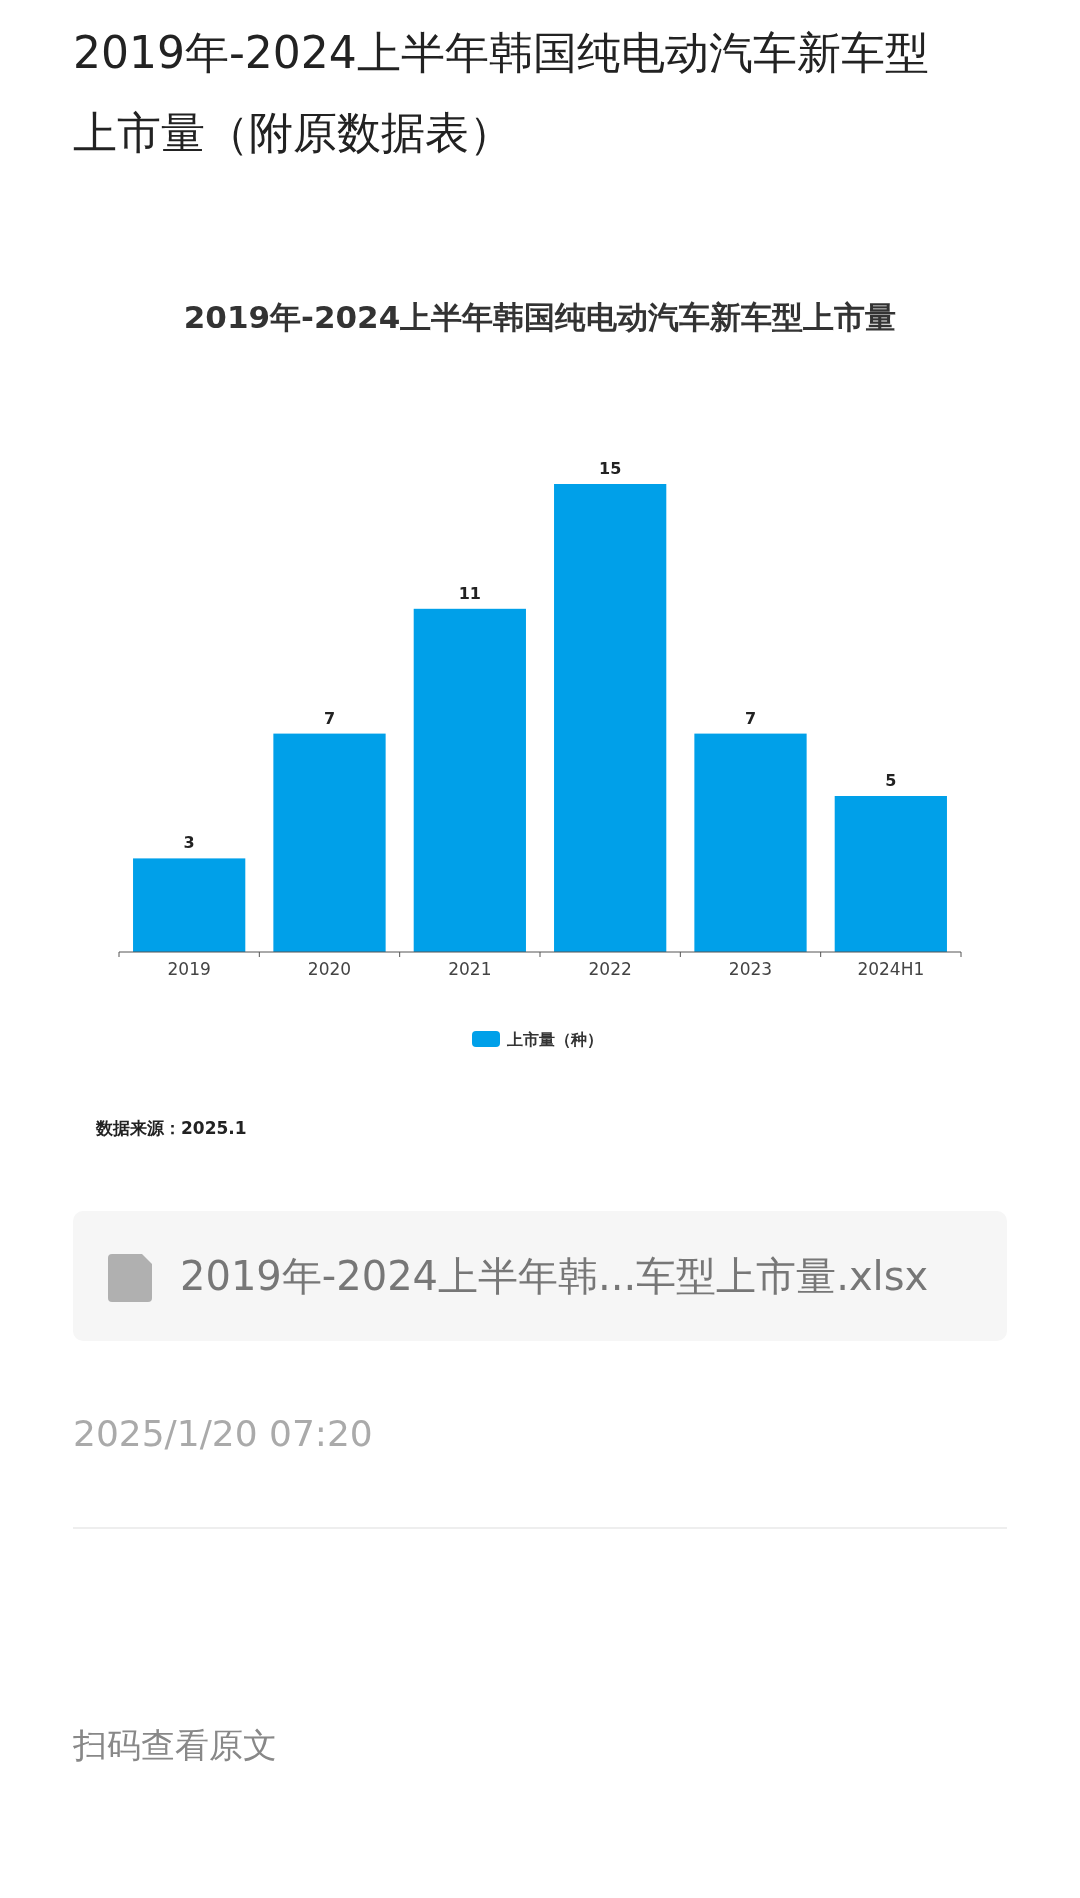 This screenshot has height=1898, width=1080. Describe the element at coordinates (554, 1276) in the screenshot. I see `text: 2019年-2024上半年韩...车型上市量.xlsx` at that location.